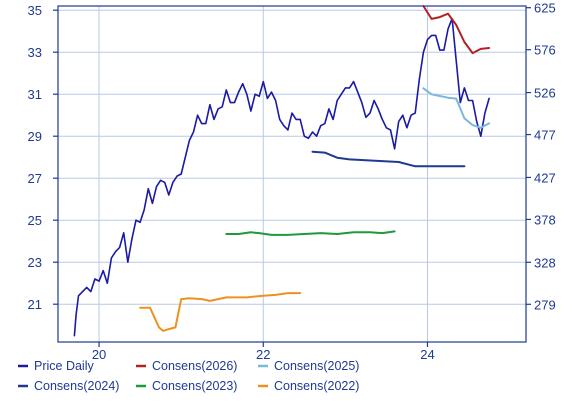 The height and width of the screenshot is (407, 579). Describe the element at coordinates (316, 386) in the screenshot. I see `legend-label-consens-2022: Consens(2022)` at that location.